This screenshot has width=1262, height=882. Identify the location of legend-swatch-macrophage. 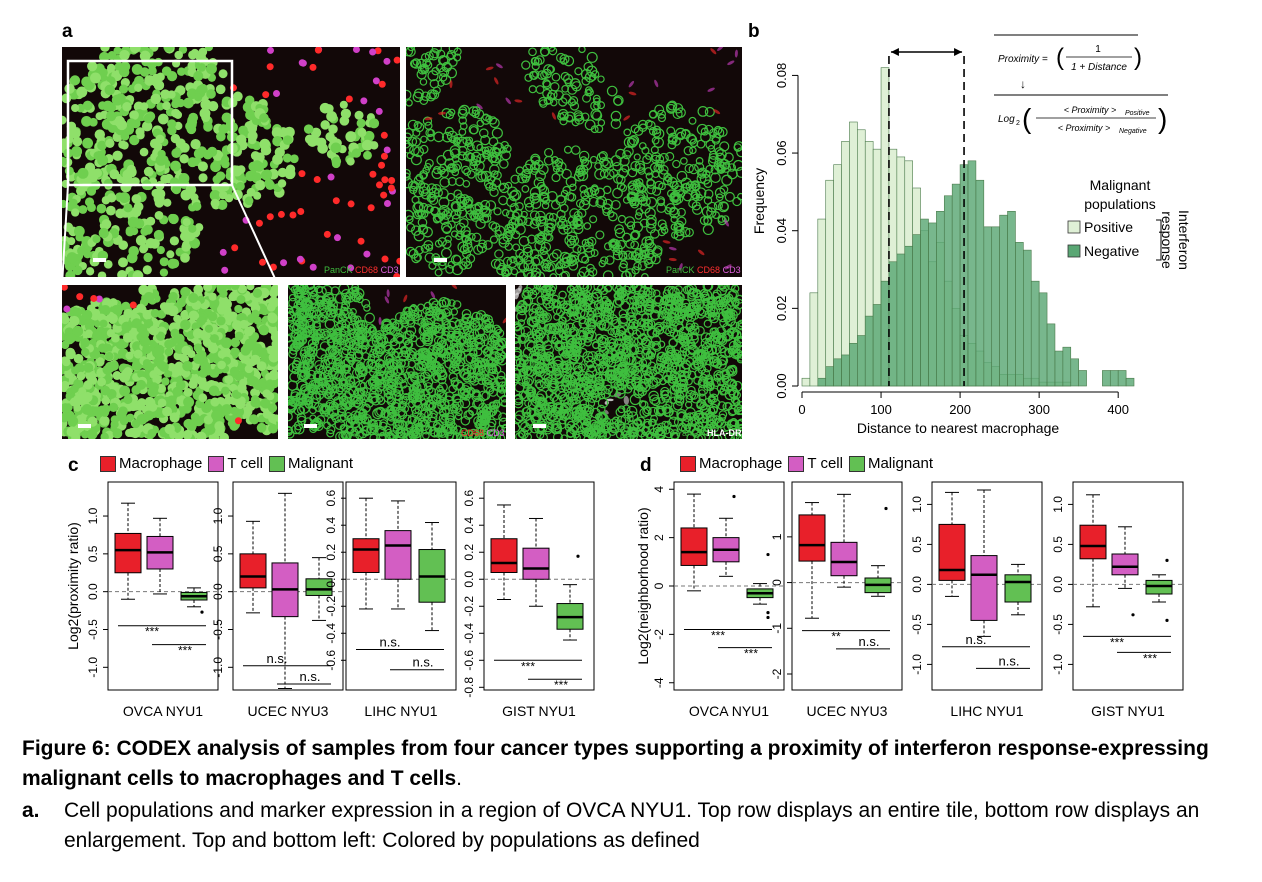
(108, 463).